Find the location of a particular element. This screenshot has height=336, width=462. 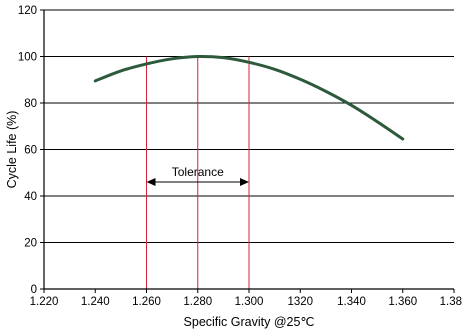

y-tick-label: 40 is located at coordinates (30, 197).